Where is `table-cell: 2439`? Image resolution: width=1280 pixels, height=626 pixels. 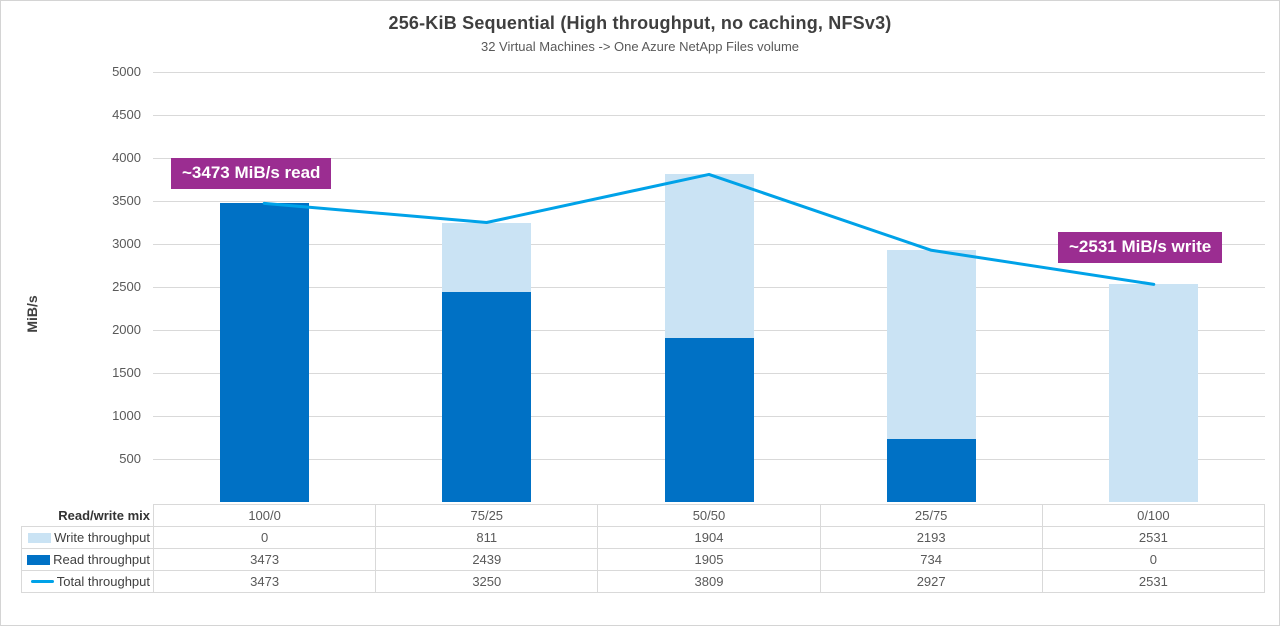 table-cell: 2439 is located at coordinates (487, 559).